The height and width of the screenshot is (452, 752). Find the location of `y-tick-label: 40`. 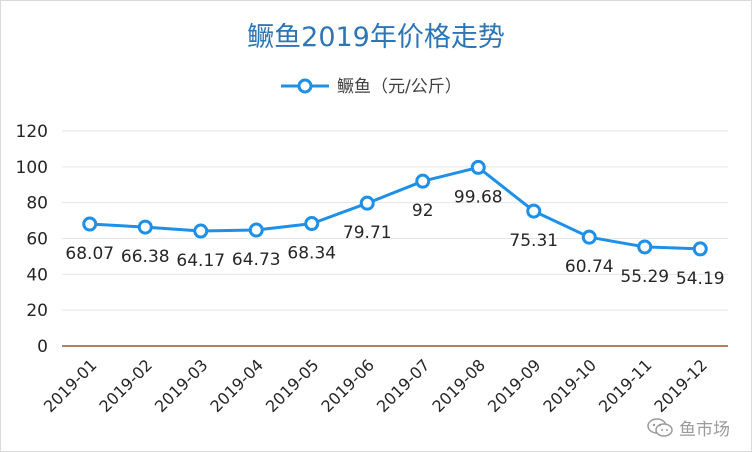

y-tick-label: 40 is located at coordinates (37, 275).